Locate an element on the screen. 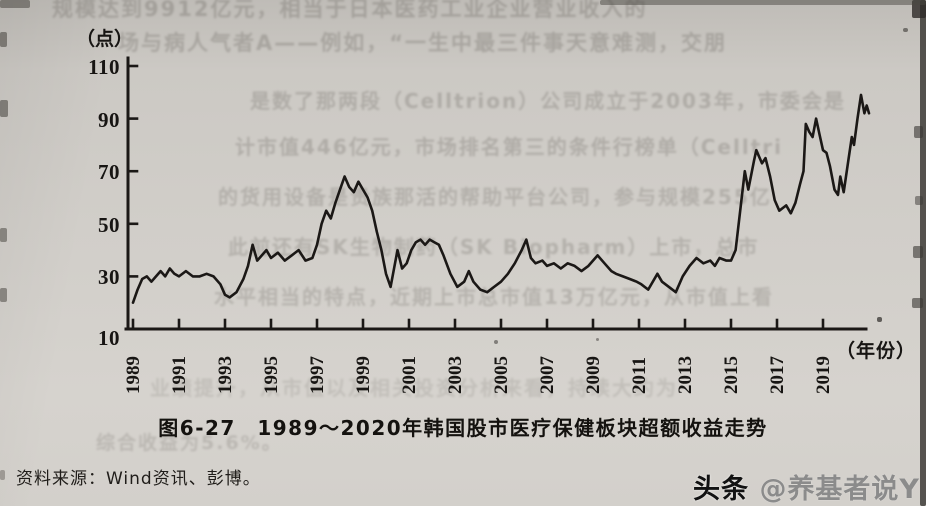 The image size is (926, 506). watermark-brand: 头条 is located at coordinates (721, 489).